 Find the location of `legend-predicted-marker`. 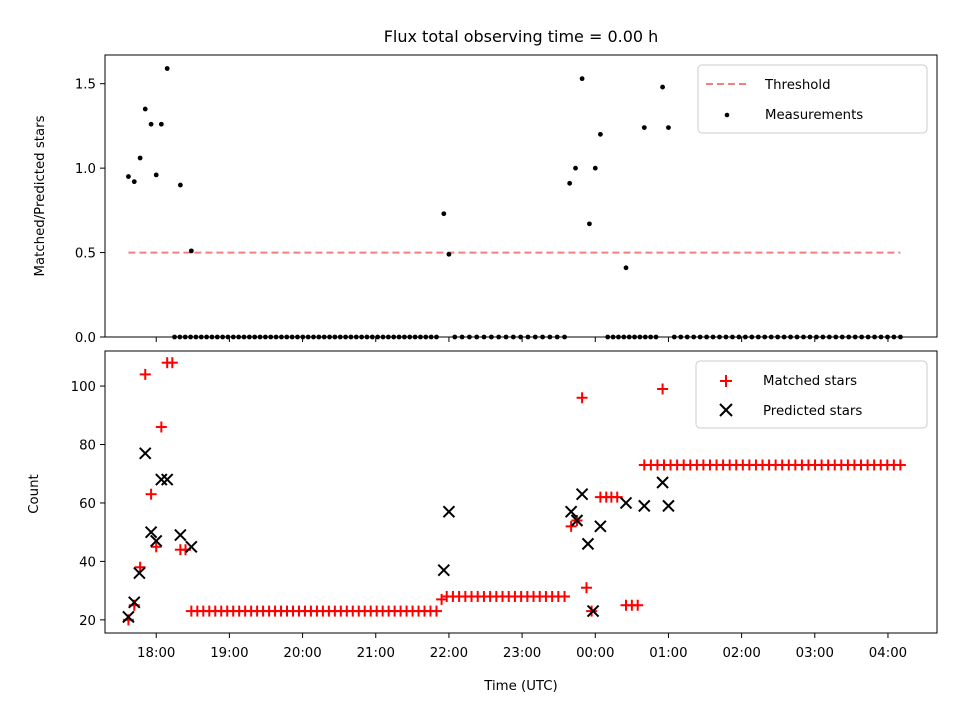

legend-predicted-marker is located at coordinates (726, 410).